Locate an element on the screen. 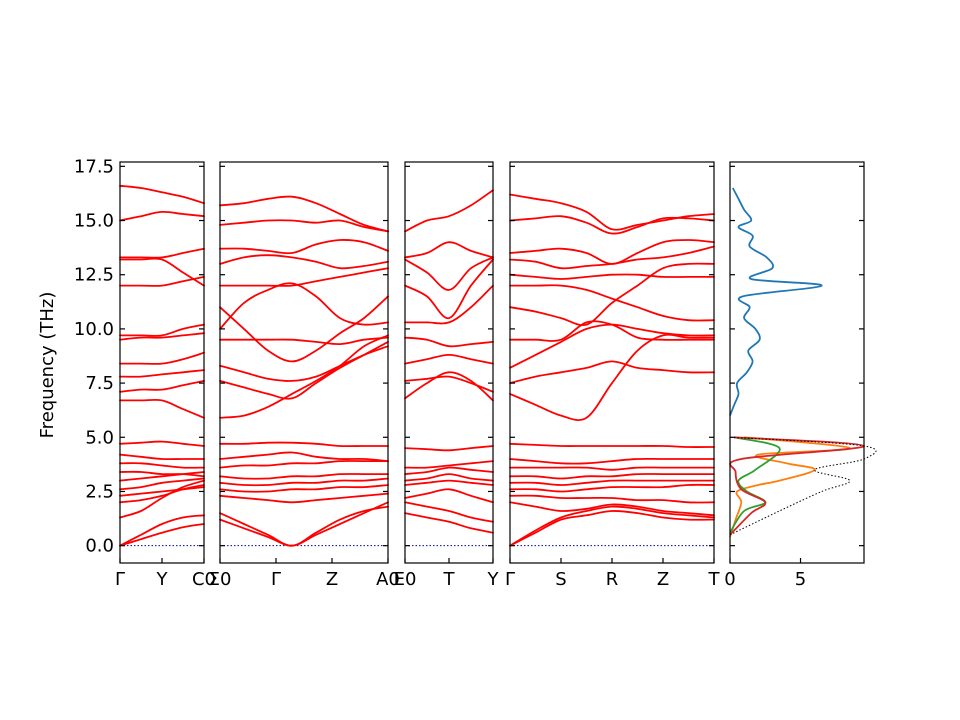 The image size is (960, 720). band-panel-1: 0.0 2.5 5.0 7.5 10.0 12.5 15.0 17.5 Γ Y C0 is located at coordinates (145, 373).